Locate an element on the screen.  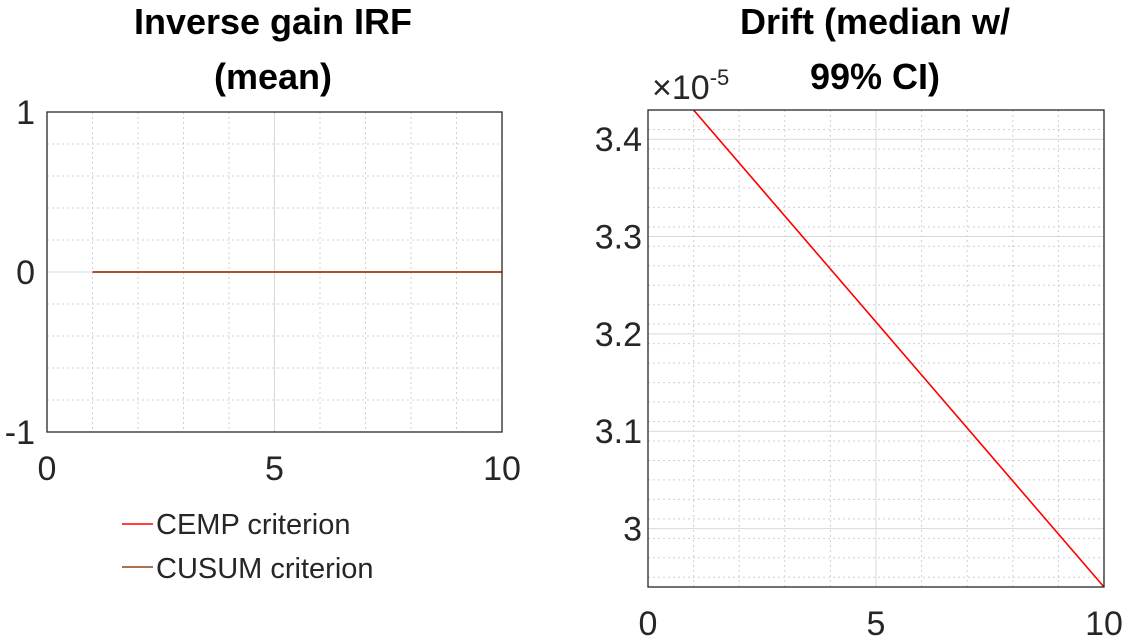
left-title-line1: Inverse gain IRF is located at coordinates (273, 21).